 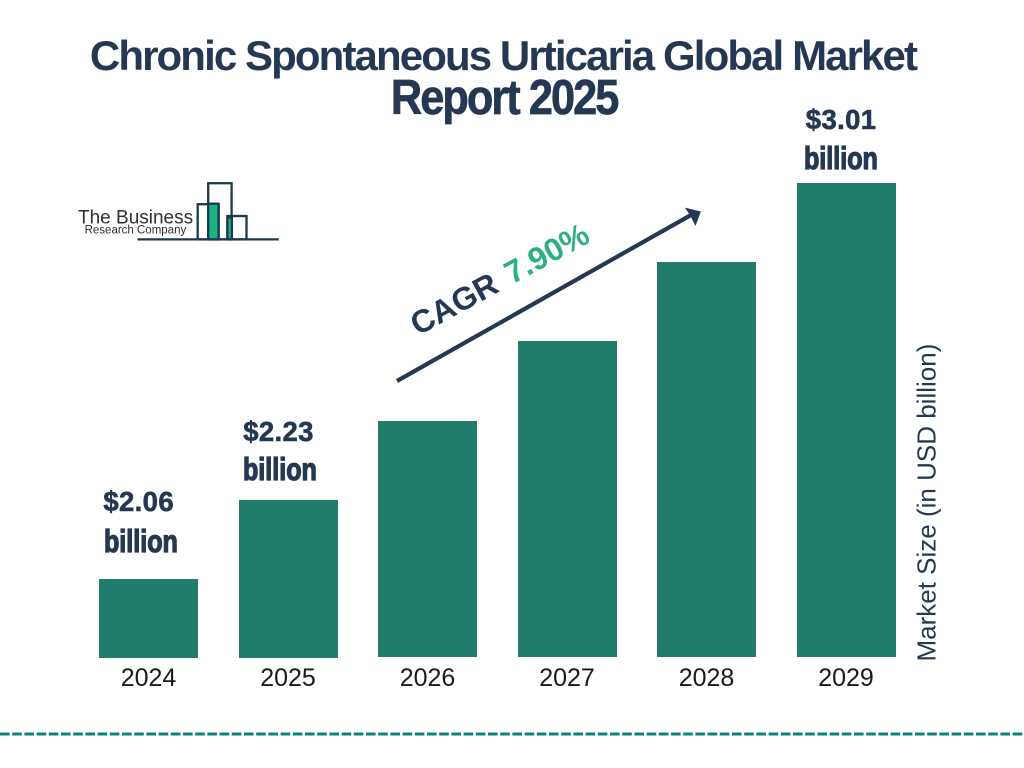 I want to click on svg-text: Market Size (in USD billion), so click(x=927, y=503).